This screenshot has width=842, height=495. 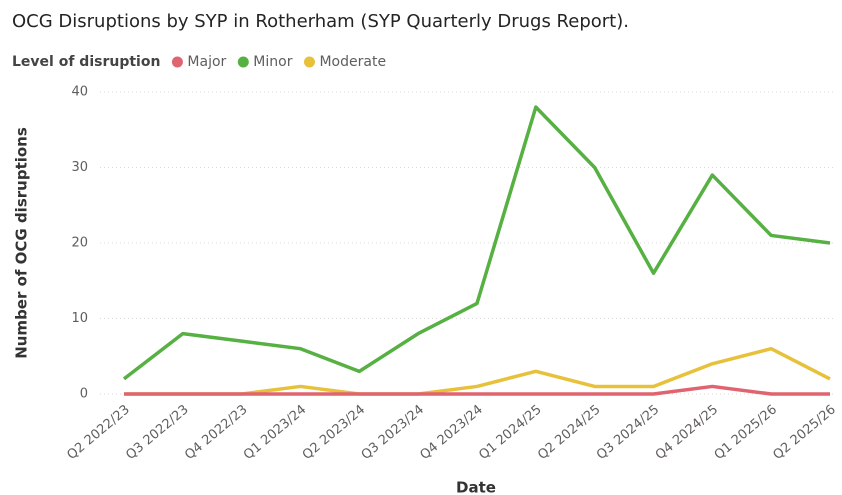 What do you see at coordinates (22, 243) in the screenshot?
I see `y-axis-label: Number of OCG disruptions` at bounding box center [22, 243].